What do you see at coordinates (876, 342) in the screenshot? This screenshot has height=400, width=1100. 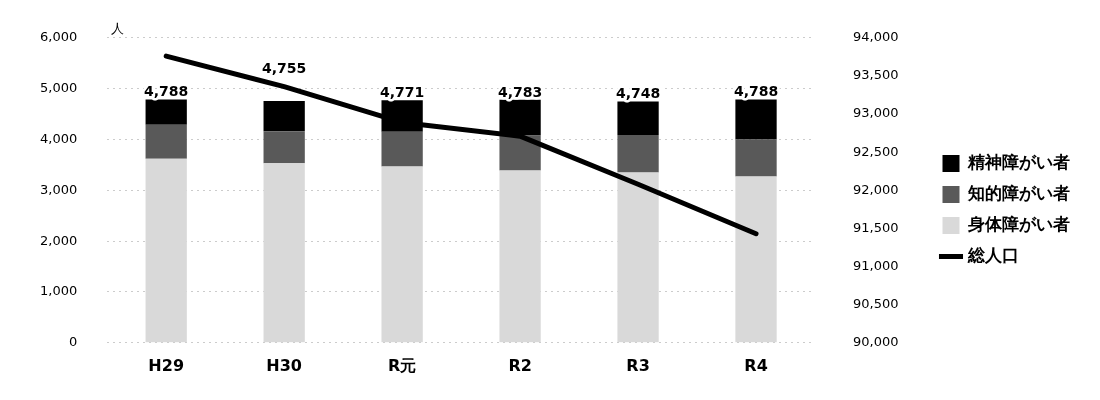 I see `y2-tick-label: 90,000` at bounding box center [876, 342].